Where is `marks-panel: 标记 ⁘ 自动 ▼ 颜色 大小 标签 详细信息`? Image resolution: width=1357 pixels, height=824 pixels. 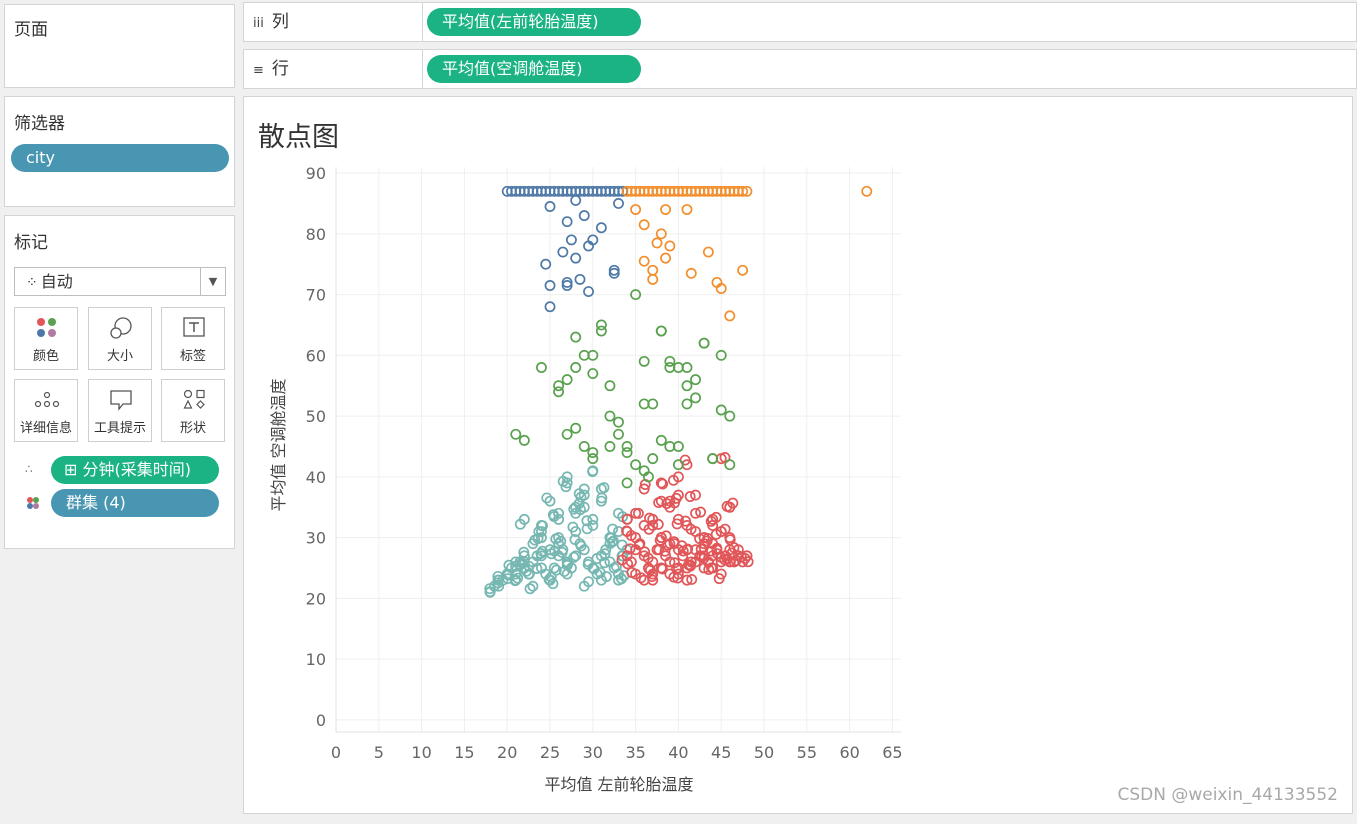
marks-panel: 标记 ⁘ 自动 ▼ 颜色 大小 标签 详细信息 is located at coordinates (119, 382).